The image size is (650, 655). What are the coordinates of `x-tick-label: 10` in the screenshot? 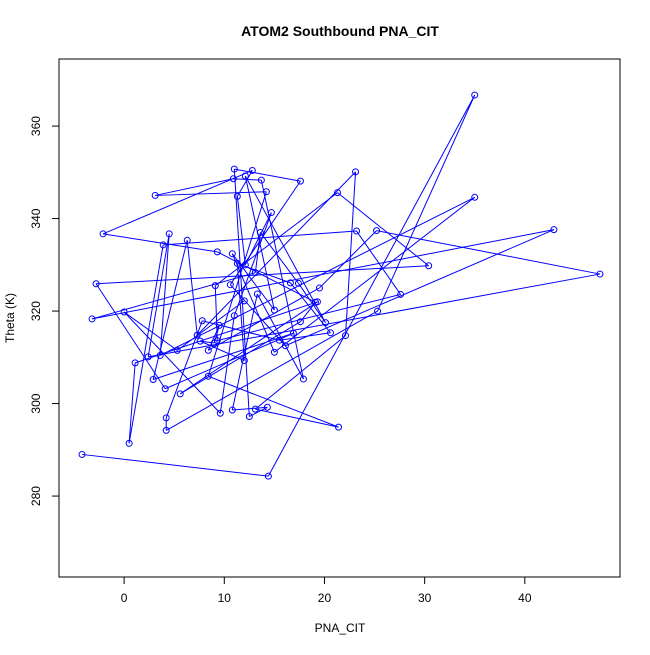 It's located at (225, 598).